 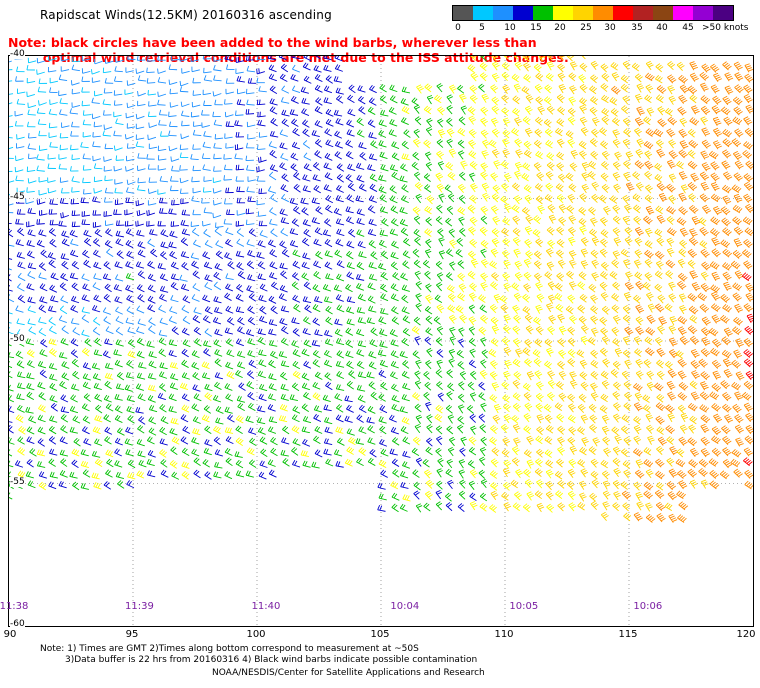 What do you see at coordinates (139, 606) in the screenshot?
I see `pass-time-label: 11:39` at bounding box center [139, 606].